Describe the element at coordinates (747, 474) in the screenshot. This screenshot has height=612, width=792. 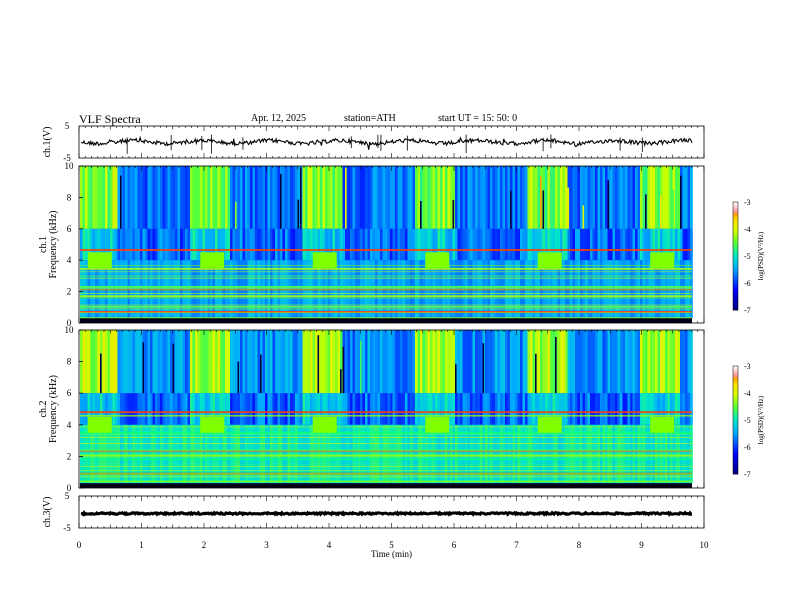
I see `ch2-spectrogram-colorbar-tick--7: -7` at that location.